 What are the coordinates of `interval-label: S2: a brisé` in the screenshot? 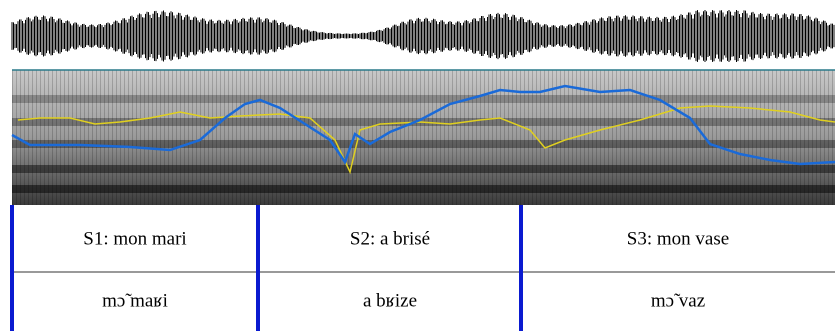 It's located at (390, 238).